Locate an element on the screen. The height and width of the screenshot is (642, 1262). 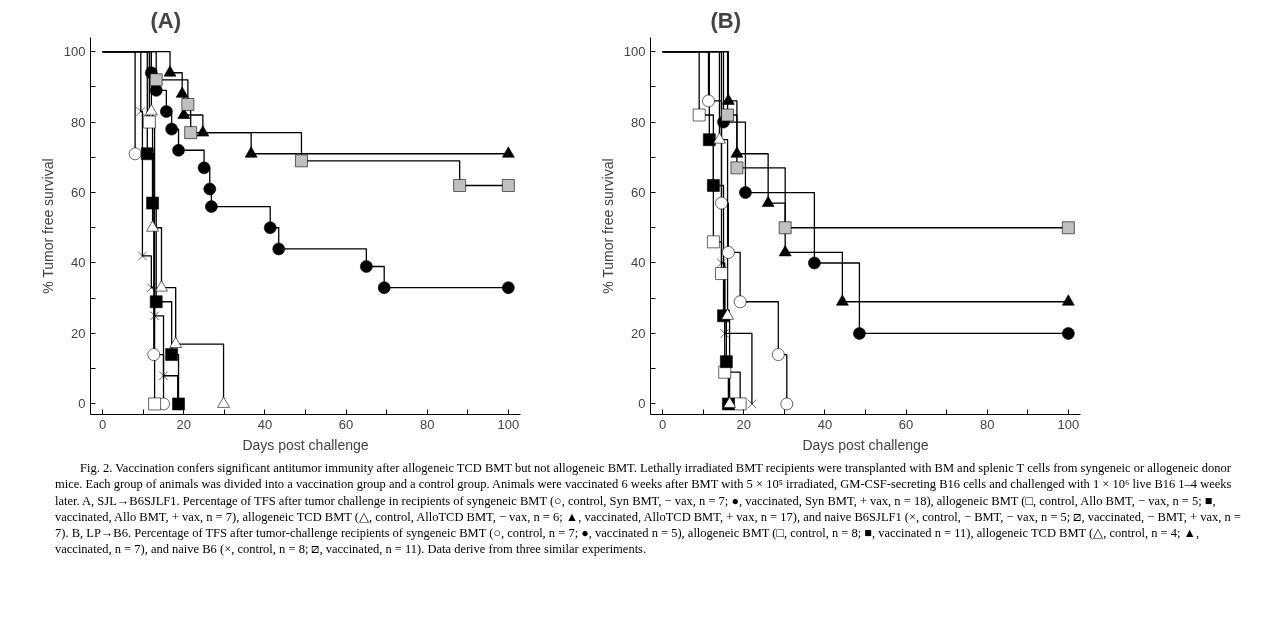
chart-title: (A) is located at coordinates (166, 20).